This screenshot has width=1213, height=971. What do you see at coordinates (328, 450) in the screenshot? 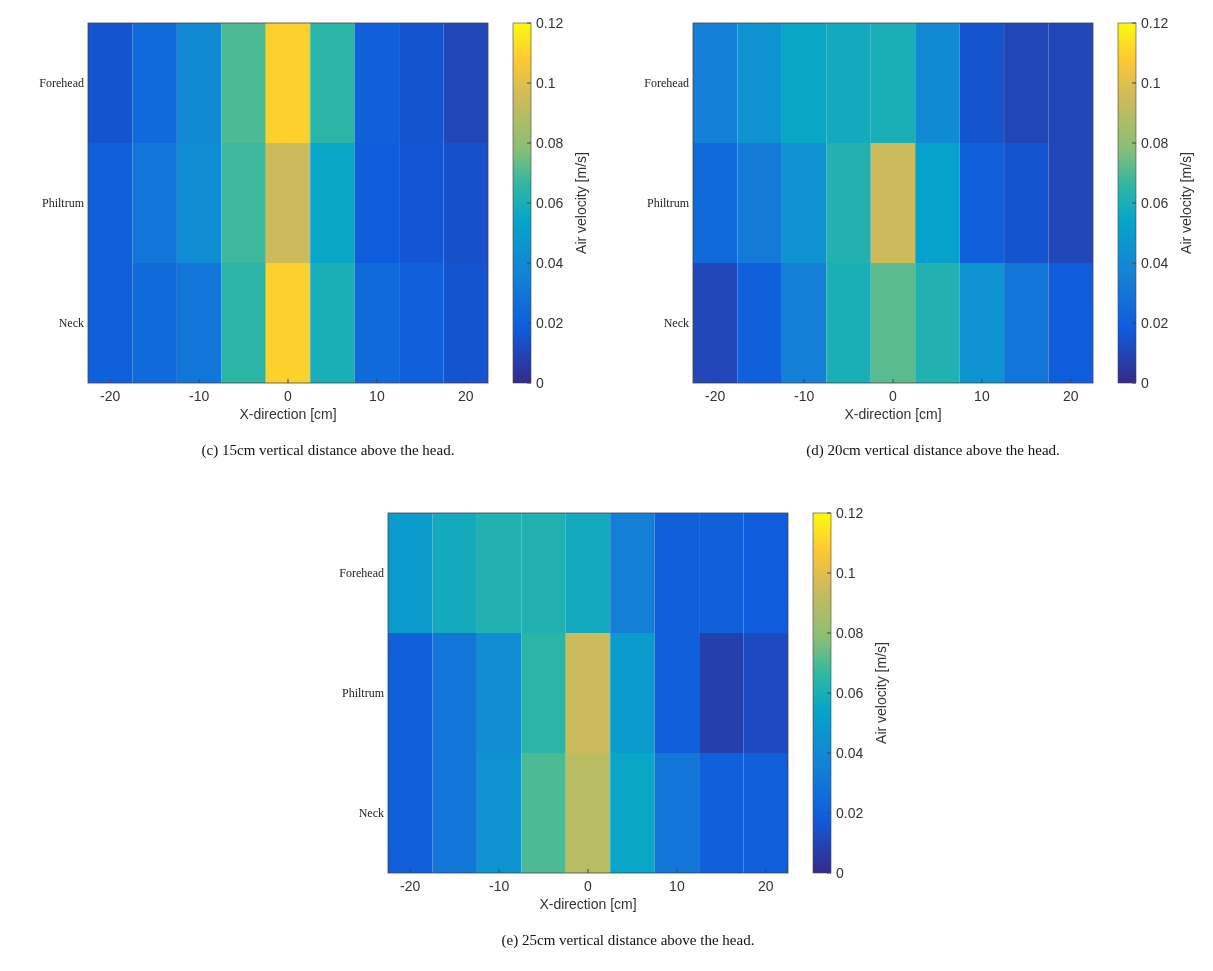
I see `text: (c) 15cm vertical distance above the head.` at bounding box center [328, 450].